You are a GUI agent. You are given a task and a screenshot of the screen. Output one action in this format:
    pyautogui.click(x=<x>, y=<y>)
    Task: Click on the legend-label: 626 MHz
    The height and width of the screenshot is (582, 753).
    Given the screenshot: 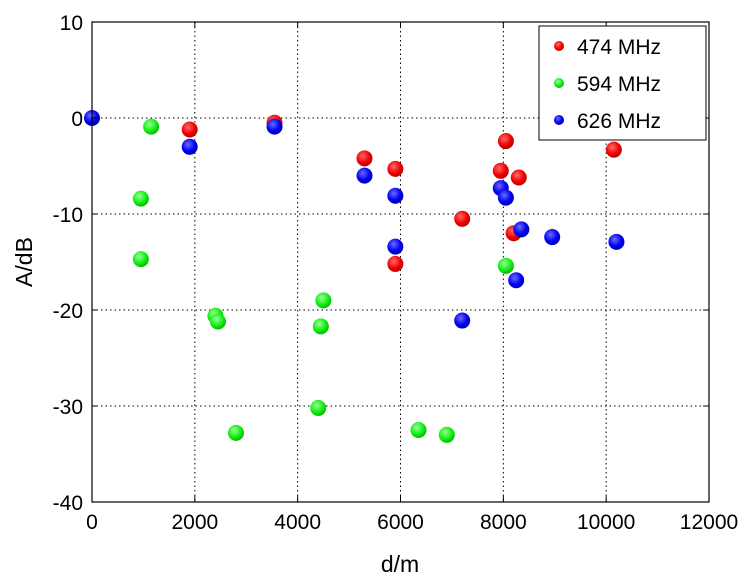 What is the action you would take?
    pyautogui.click(x=619, y=121)
    